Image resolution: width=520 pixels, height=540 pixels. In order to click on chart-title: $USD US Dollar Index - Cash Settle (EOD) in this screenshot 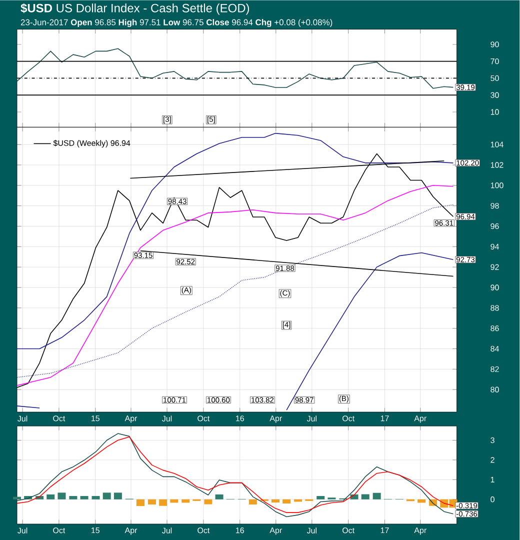, I will do `click(135, 9)`.